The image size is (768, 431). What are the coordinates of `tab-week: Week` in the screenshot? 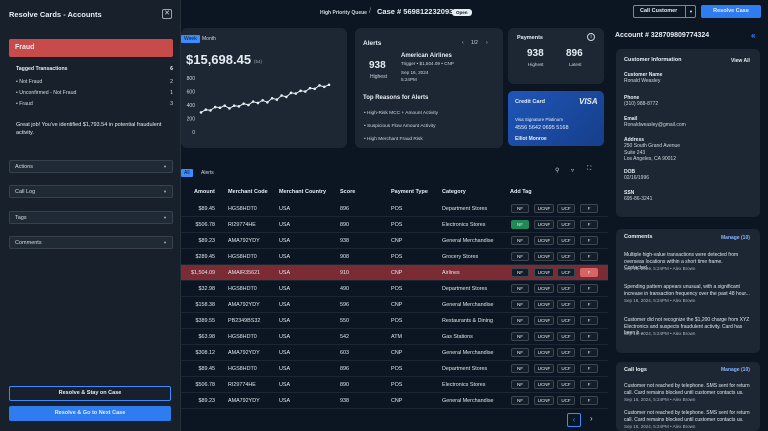 It's located at (190, 39).